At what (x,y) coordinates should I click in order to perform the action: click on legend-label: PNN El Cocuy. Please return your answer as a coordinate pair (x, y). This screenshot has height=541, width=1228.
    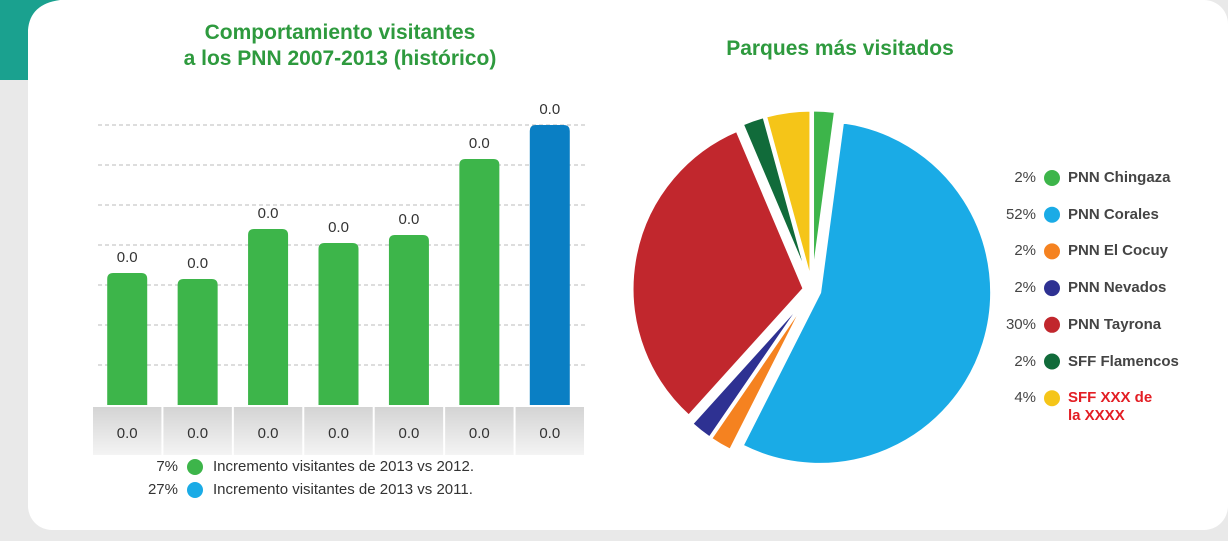
    Looking at the image, I should click on (1118, 251).